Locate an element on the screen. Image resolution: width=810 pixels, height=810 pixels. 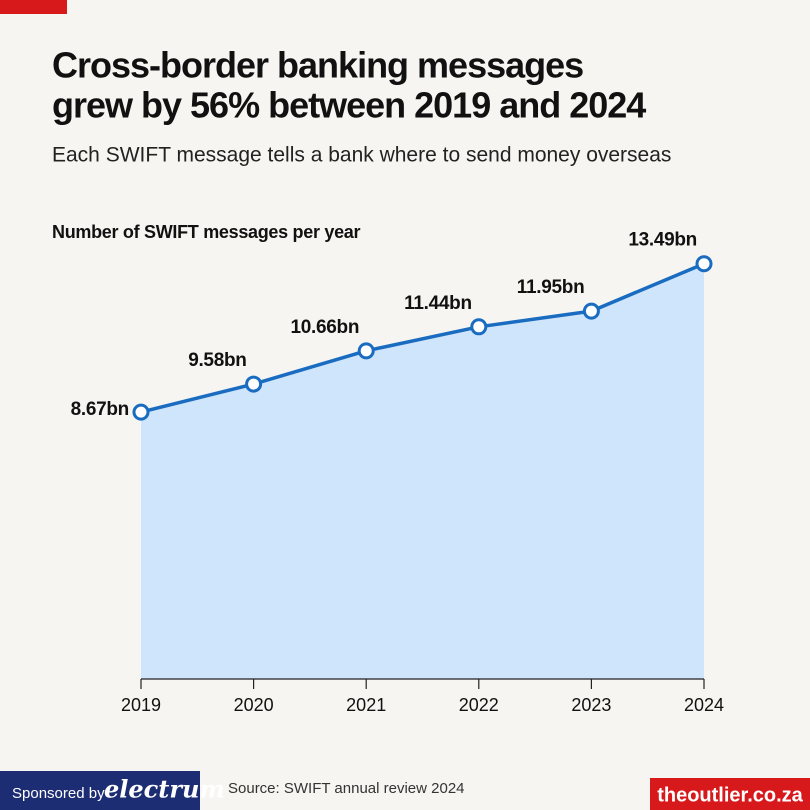
x-tick-label: 2024 is located at coordinates (704, 705).